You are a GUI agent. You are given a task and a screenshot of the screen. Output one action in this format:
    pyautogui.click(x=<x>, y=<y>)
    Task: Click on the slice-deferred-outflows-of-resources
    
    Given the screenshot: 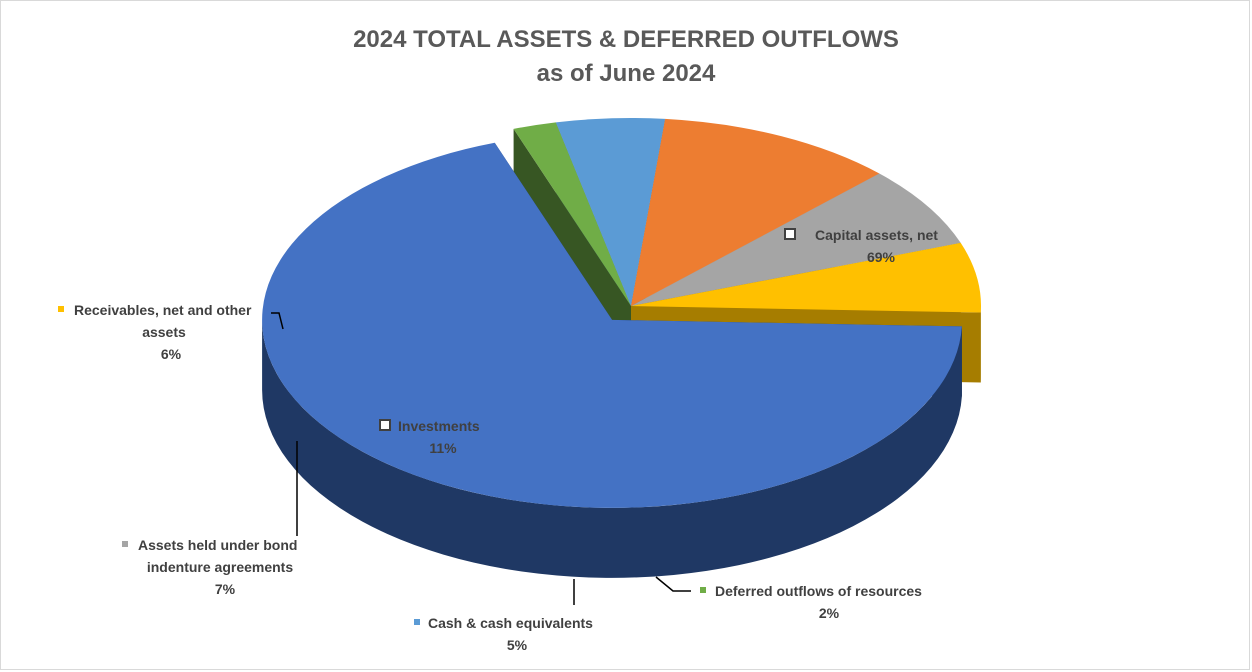 What is the action you would take?
    pyautogui.click(x=572, y=214)
    